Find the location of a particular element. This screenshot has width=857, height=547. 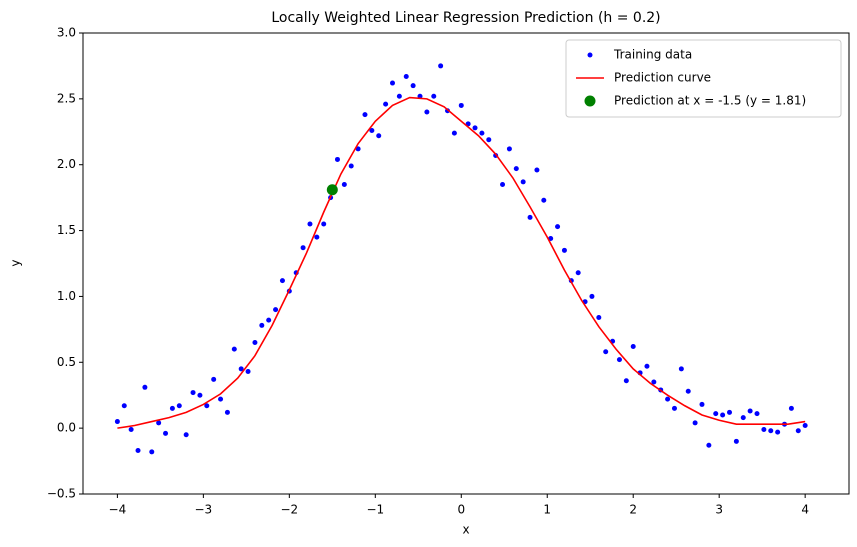

prediction-point is located at coordinates (332, 190).